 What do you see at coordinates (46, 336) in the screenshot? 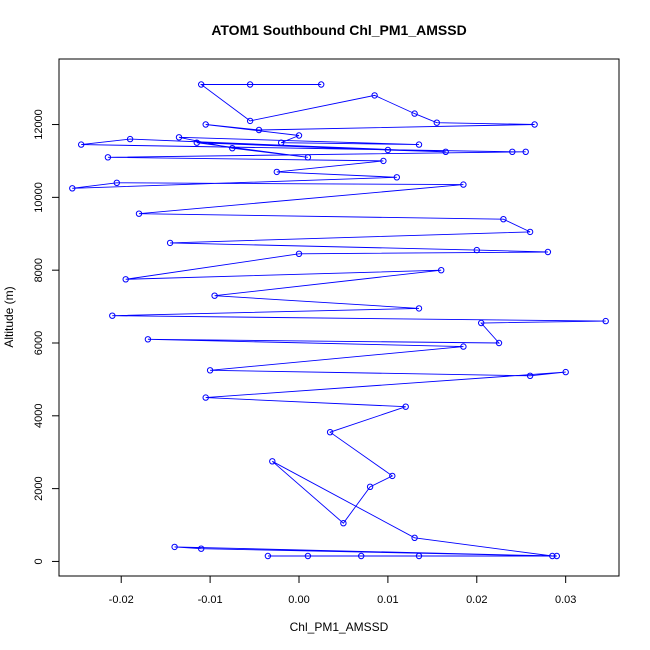
I see `y-axis: 0 2000 4000 6000 8000 10000 12000` at bounding box center [46, 336].